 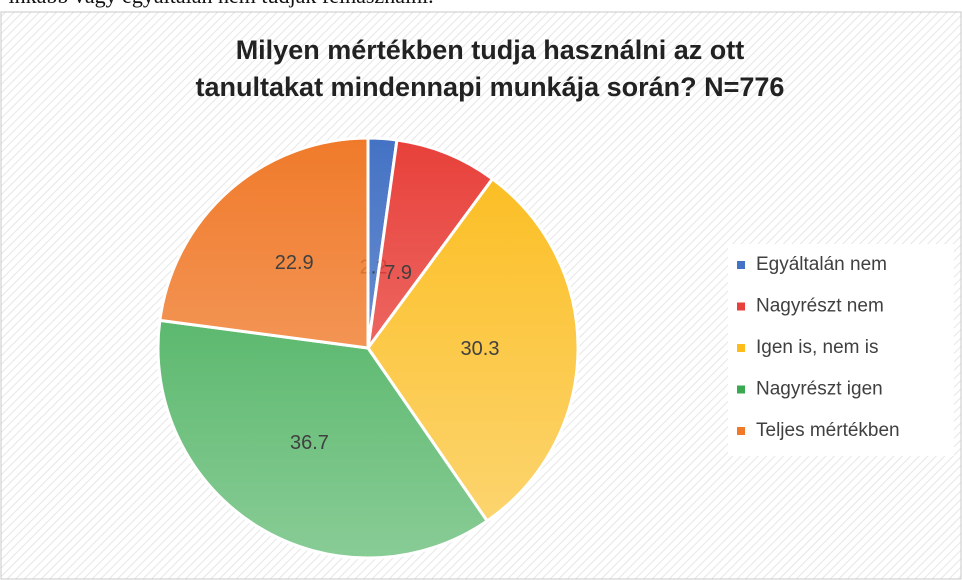 What do you see at coordinates (819, 389) in the screenshot?
I see `legend-label: Nagyrészt igen` at bounding box center [819, 389].